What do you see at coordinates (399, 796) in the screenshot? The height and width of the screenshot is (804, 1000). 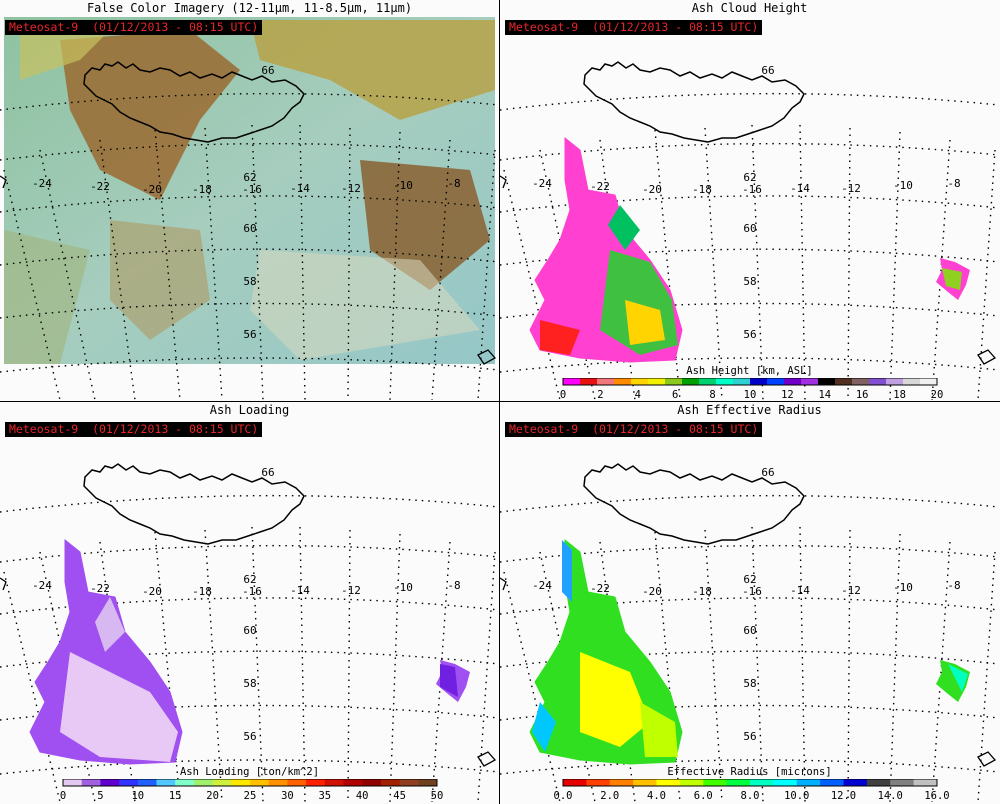 I see `colorbar-tick-label: 45` at bounding box center [399, 796].